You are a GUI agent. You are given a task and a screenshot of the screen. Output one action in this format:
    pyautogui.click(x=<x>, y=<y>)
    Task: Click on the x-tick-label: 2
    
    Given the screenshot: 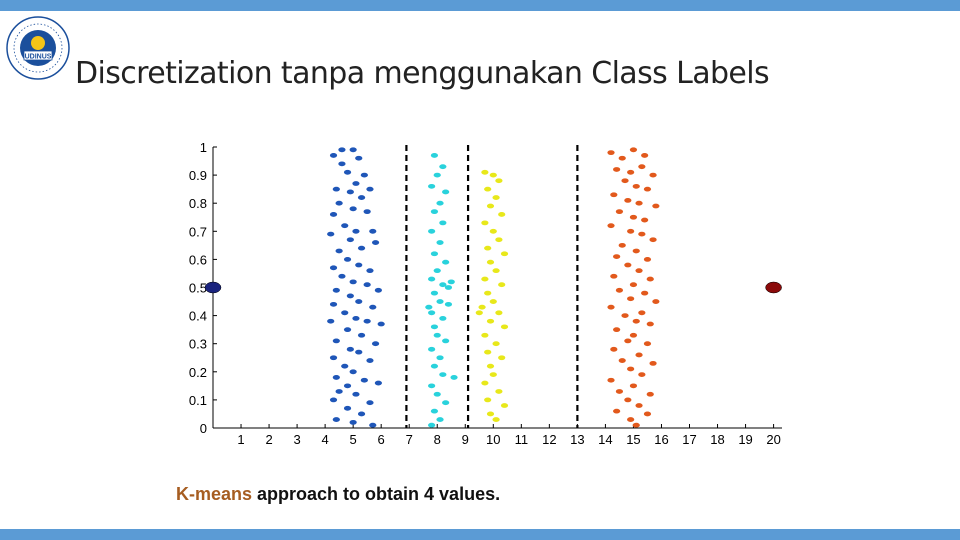 What is the action you would take?
    pyautogui.click(x=268, y=439)
    